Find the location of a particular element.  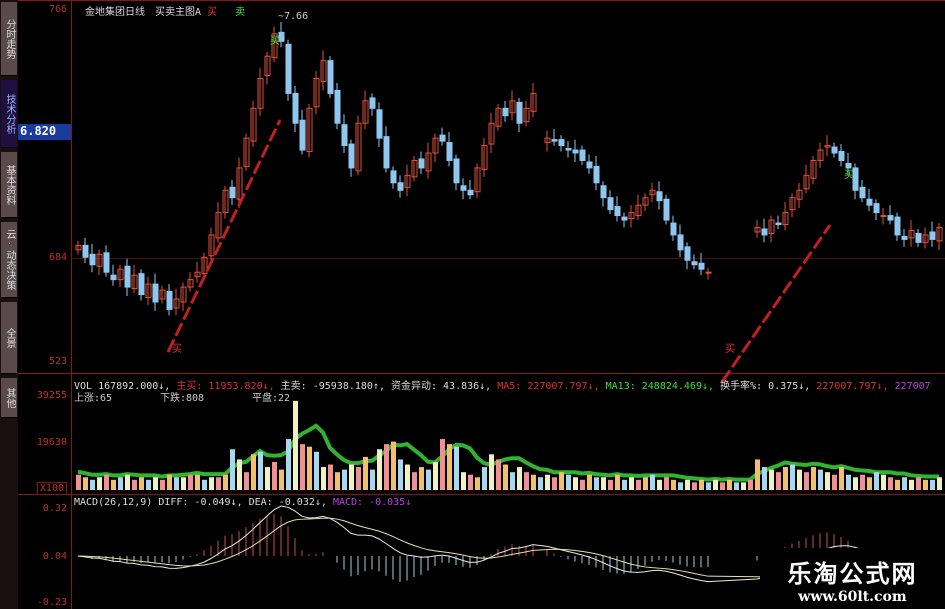

stock-title: 金地集团日线 is located at coordinates (115, 12).